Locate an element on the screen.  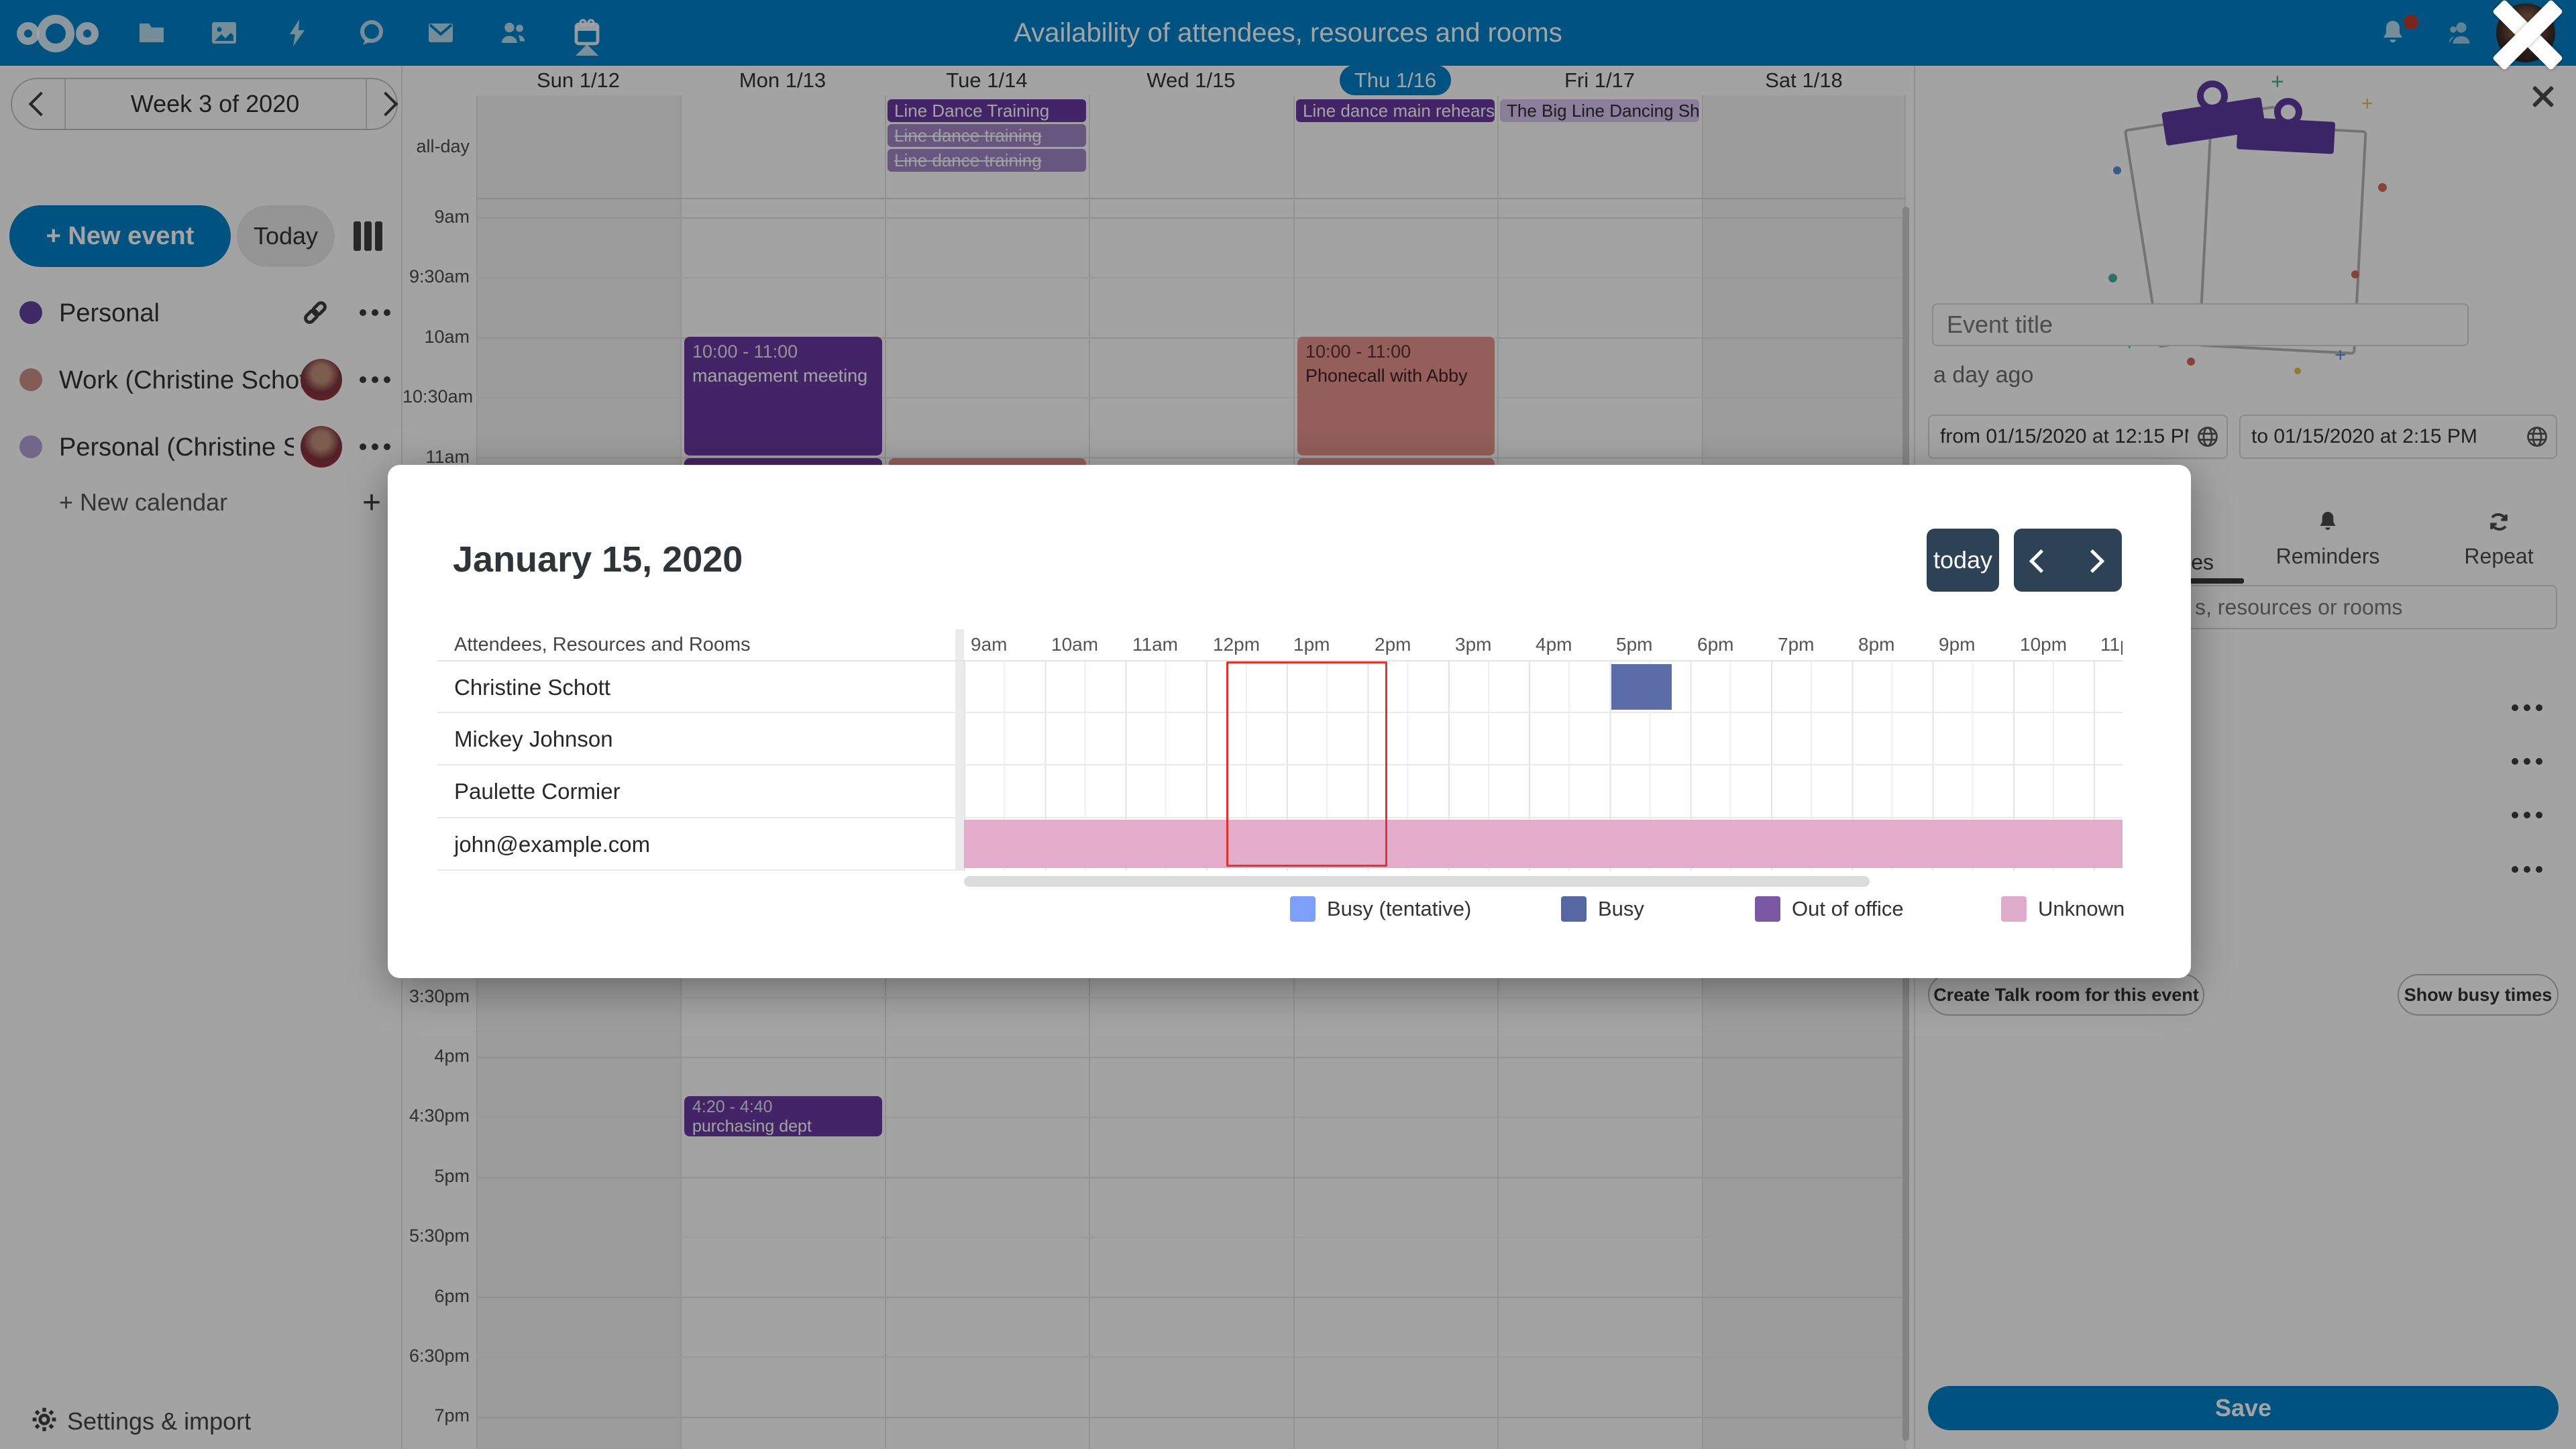
photos-icon is located at coordinates (224, 33).